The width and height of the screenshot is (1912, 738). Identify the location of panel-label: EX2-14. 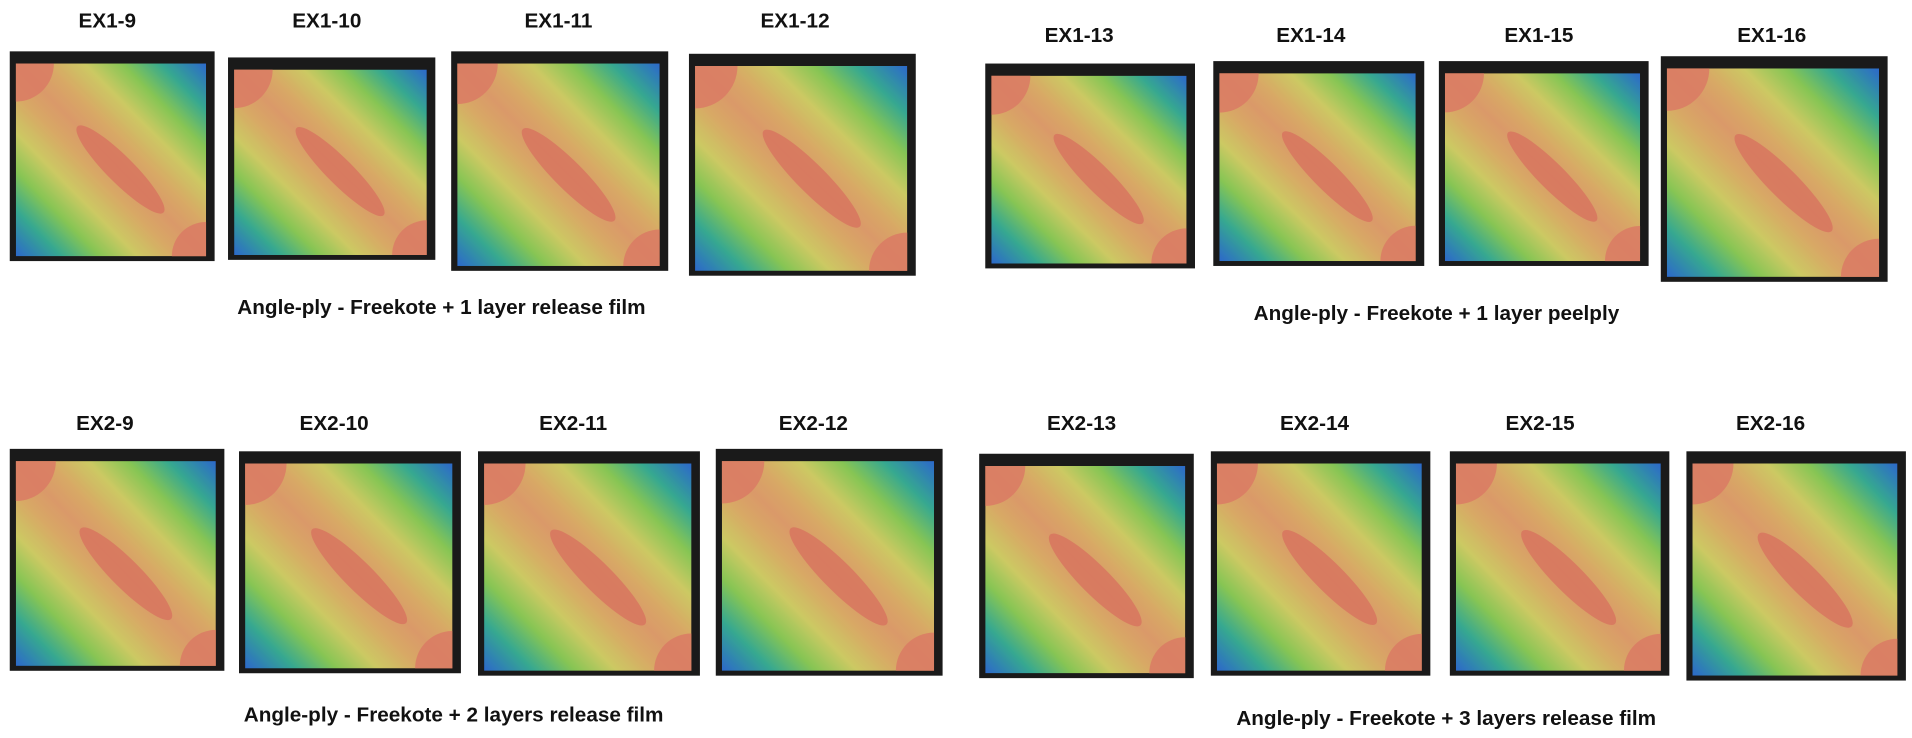
(1315, 423).